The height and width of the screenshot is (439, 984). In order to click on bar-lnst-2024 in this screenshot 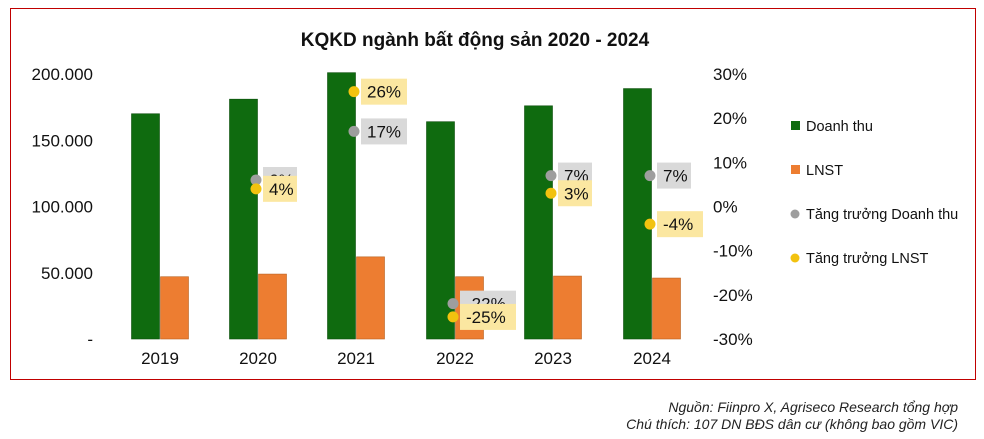, I will do `click(666, 308)`.